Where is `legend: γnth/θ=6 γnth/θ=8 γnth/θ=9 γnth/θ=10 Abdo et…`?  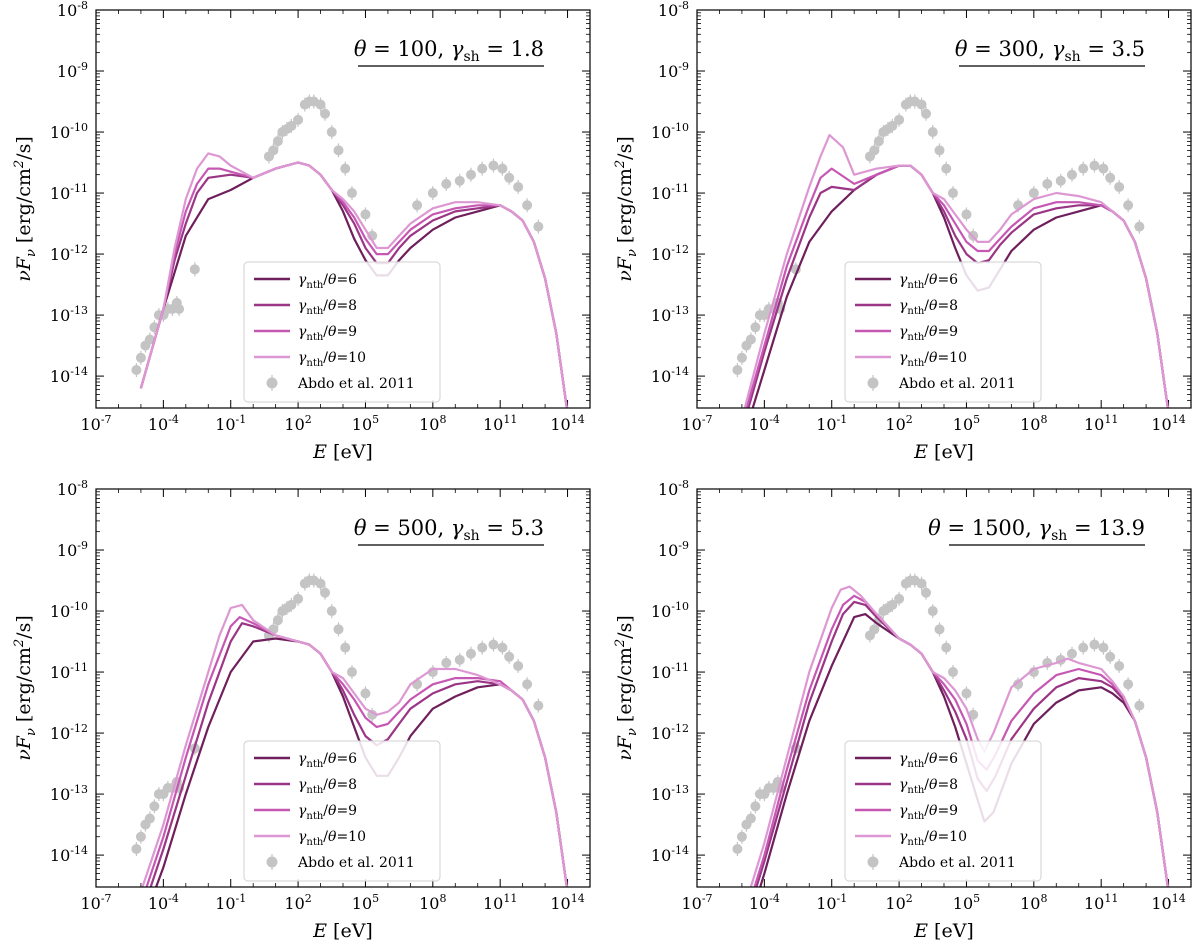
legend: γnth/θ=6 γnth/θ=8 γnth/θ=9 γnth/θ=10 Abdo et… is located at coordinates (342, 332).